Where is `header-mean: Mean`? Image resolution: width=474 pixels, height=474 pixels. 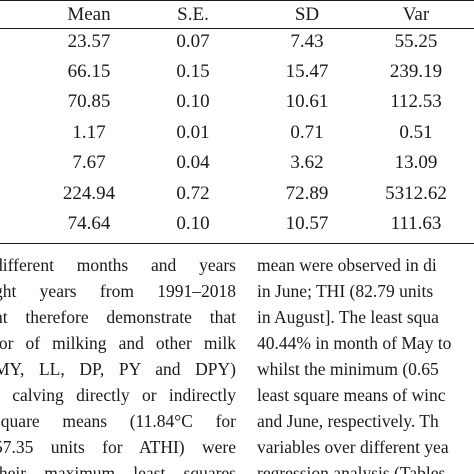 header-mean: Mean is located at coordinates (89, 14).